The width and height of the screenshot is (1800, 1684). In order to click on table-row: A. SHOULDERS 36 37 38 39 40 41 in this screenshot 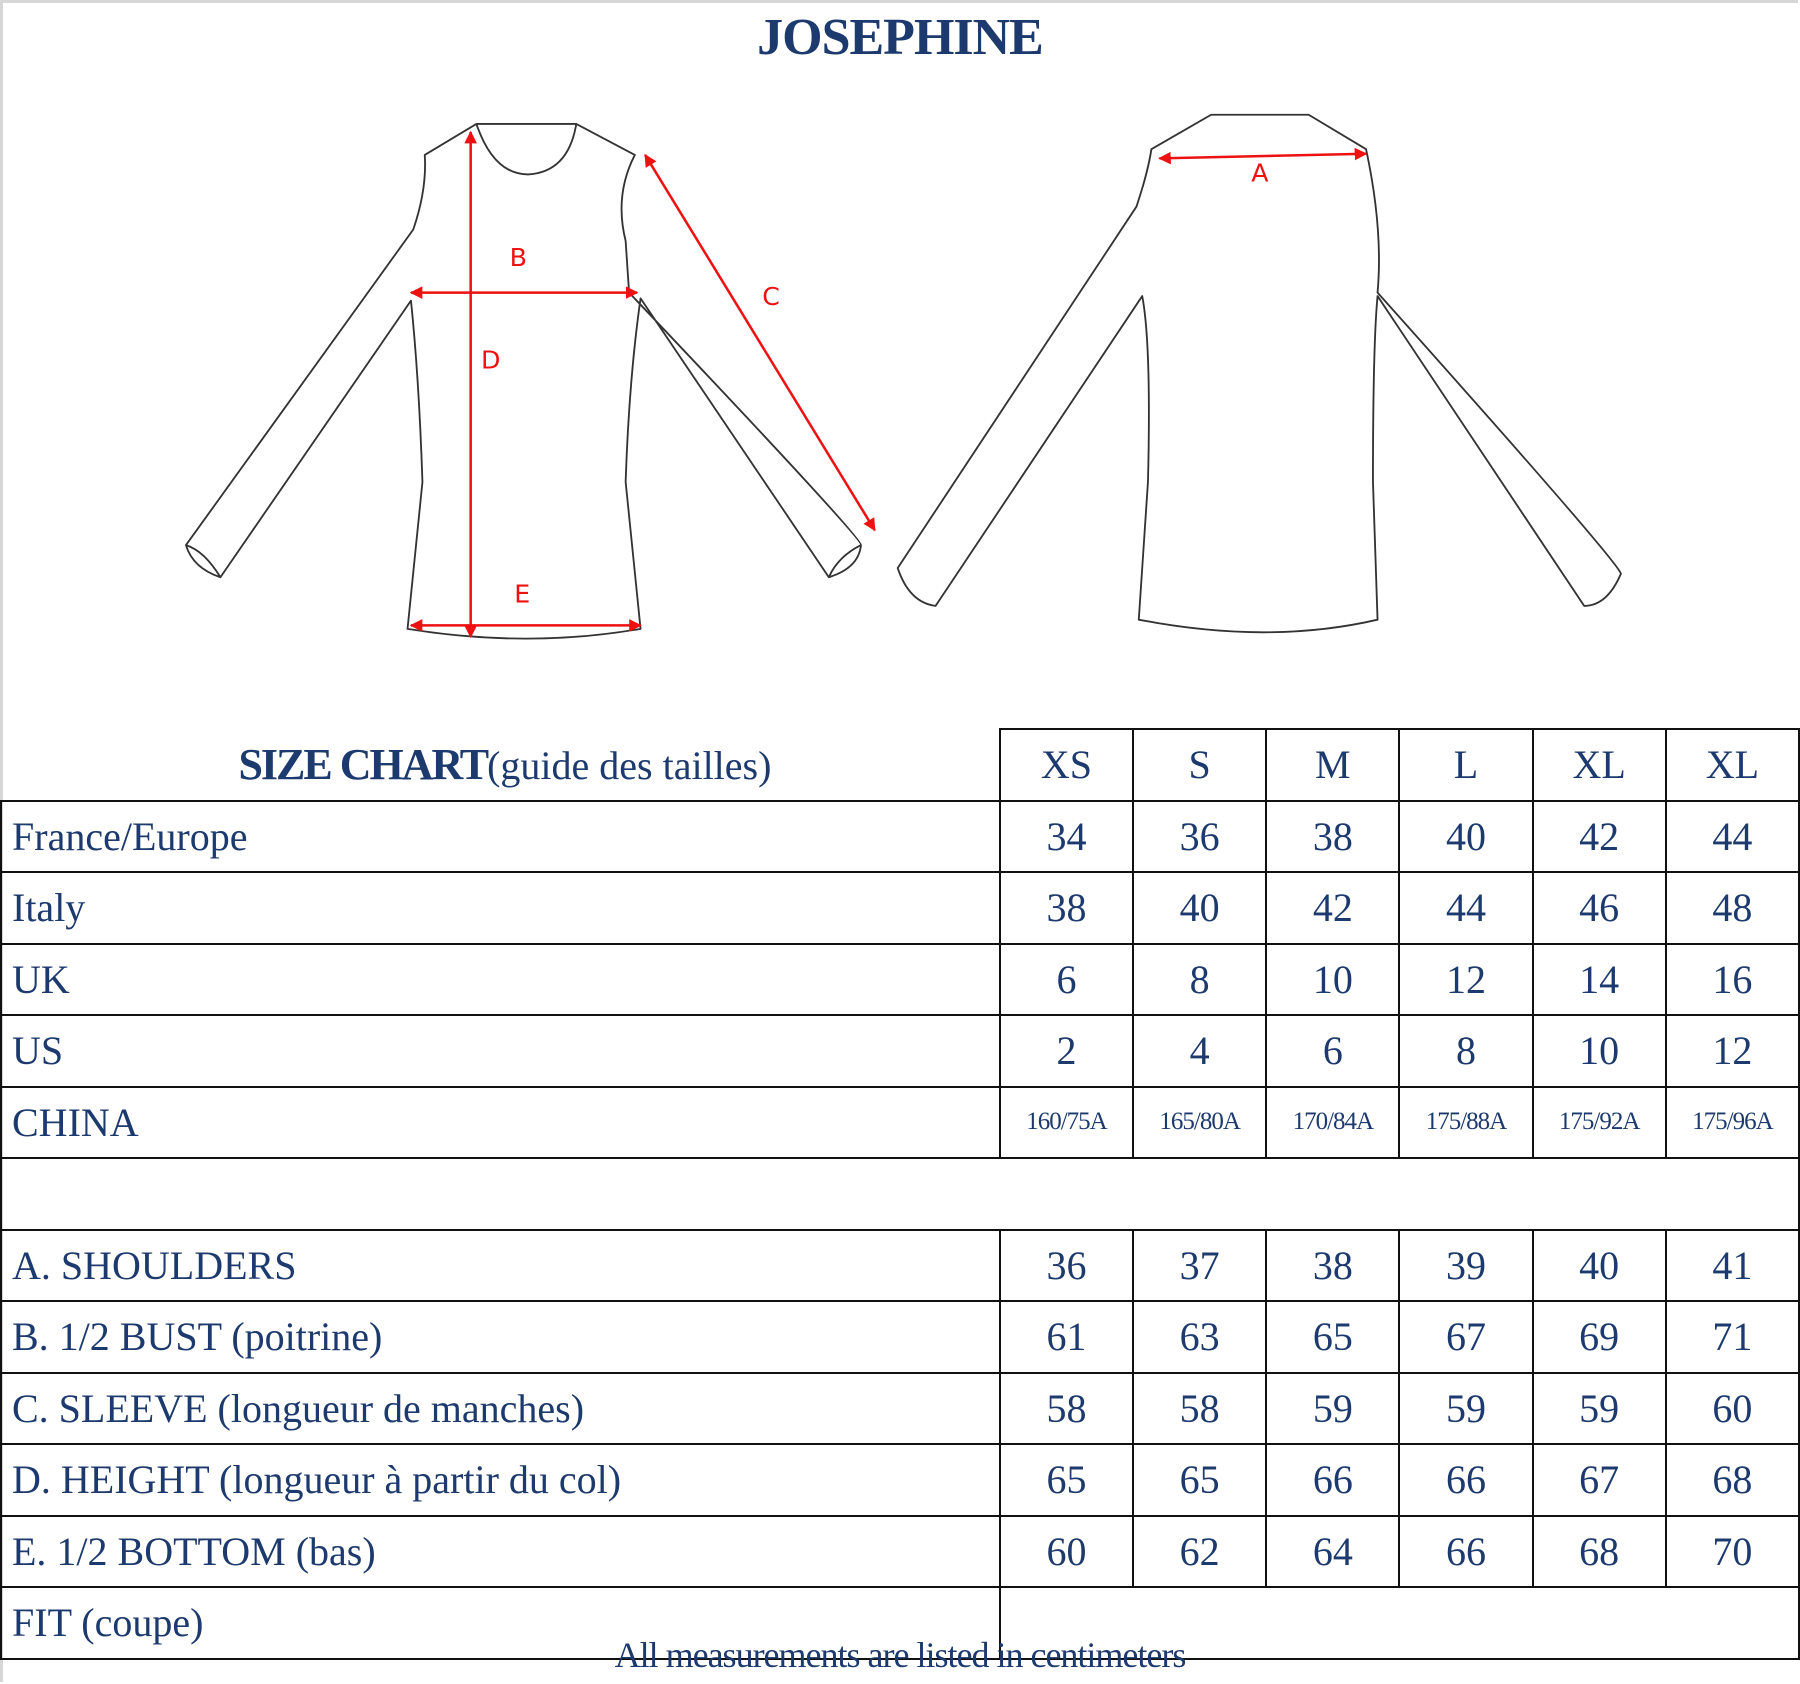, I will do `click(900, 1265)`.